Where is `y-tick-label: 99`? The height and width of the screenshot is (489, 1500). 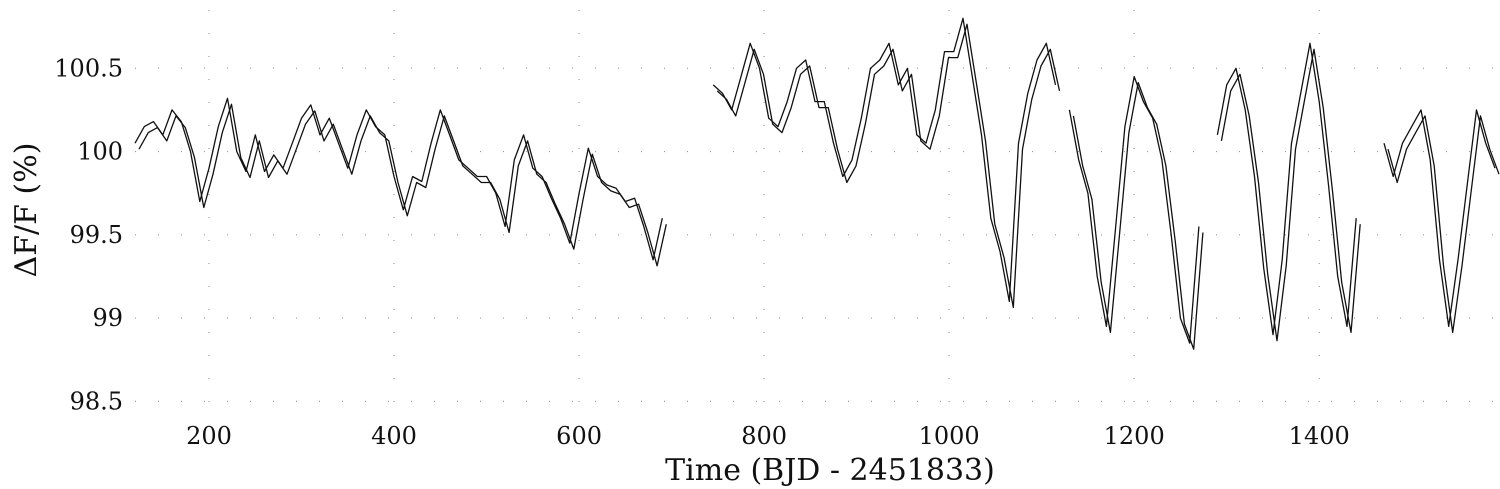 y-tick-label: 99 is located at coordinates (107, 318).